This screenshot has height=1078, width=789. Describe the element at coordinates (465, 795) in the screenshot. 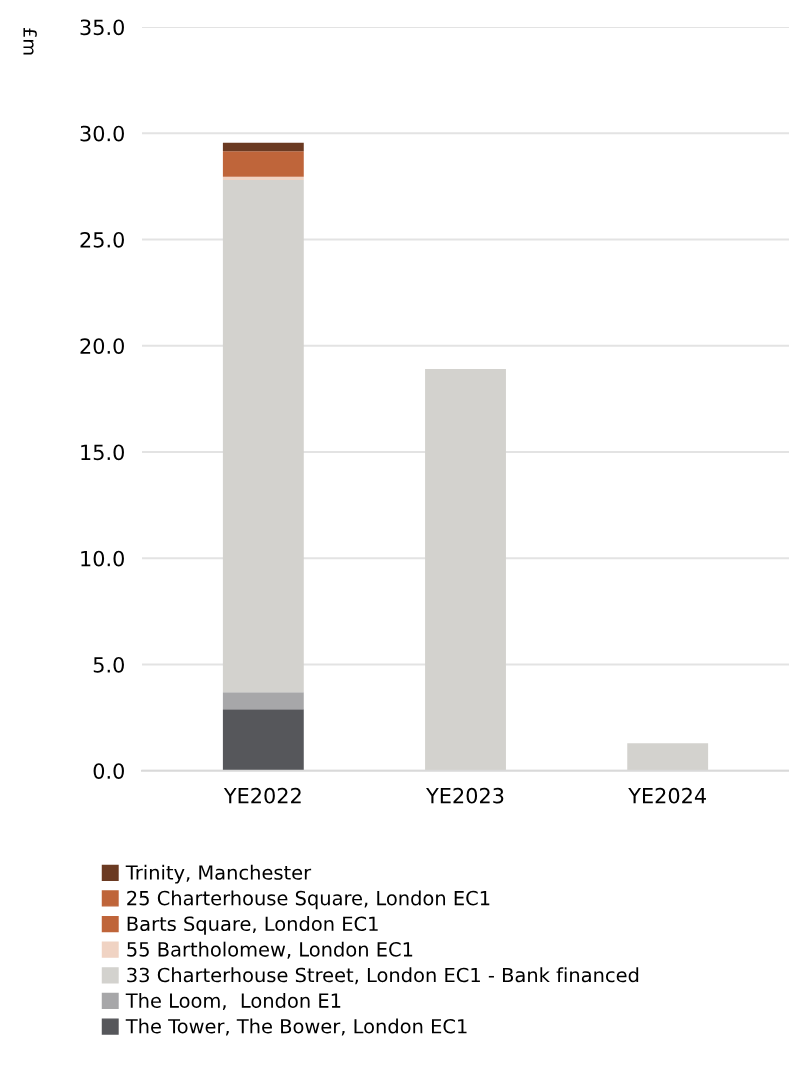

I see `x-tick-label: YE2023` at that location.